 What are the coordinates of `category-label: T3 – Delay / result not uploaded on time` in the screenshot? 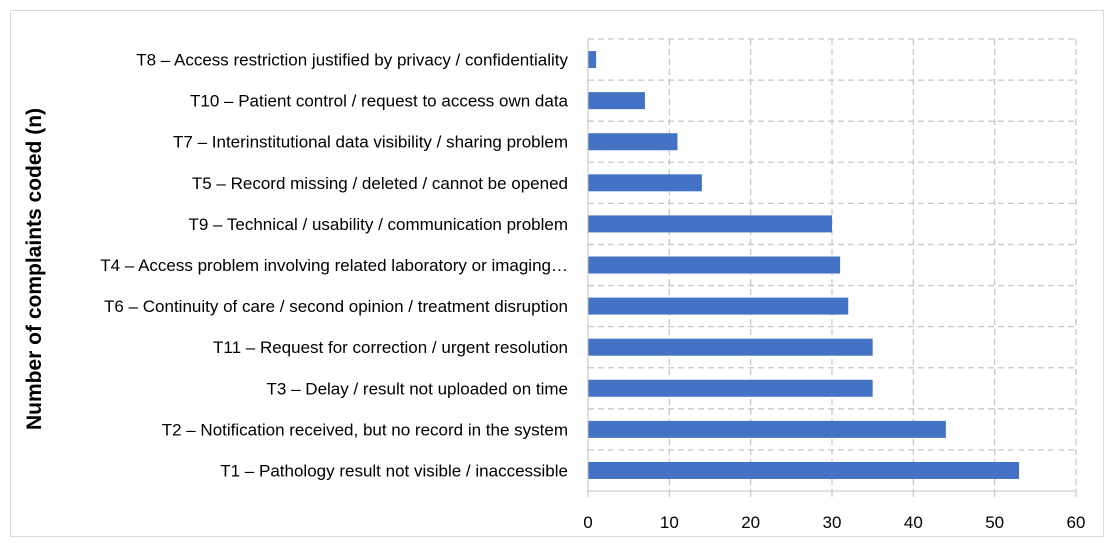 It's located at (417, 388).